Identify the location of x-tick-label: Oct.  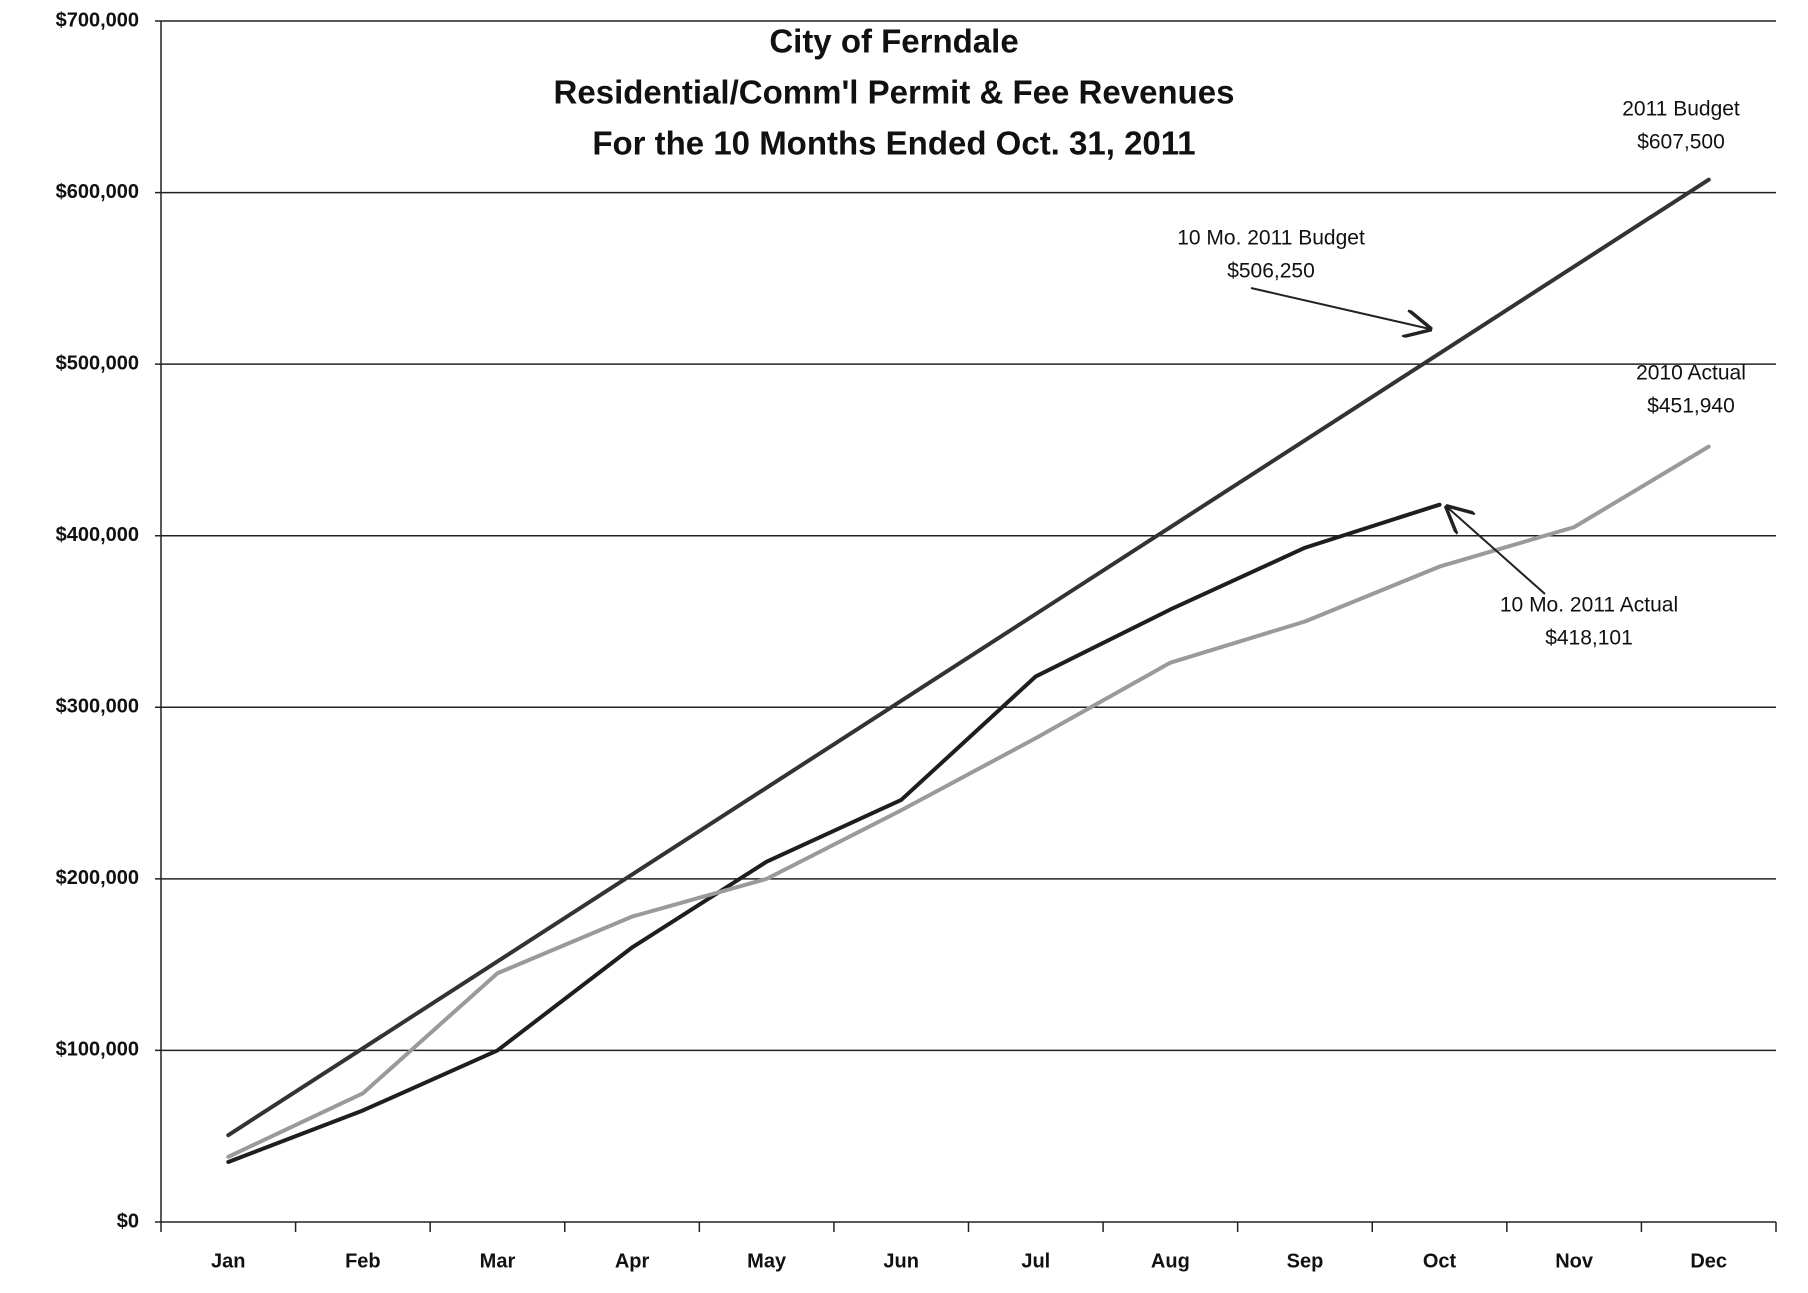
(1440, 1261).